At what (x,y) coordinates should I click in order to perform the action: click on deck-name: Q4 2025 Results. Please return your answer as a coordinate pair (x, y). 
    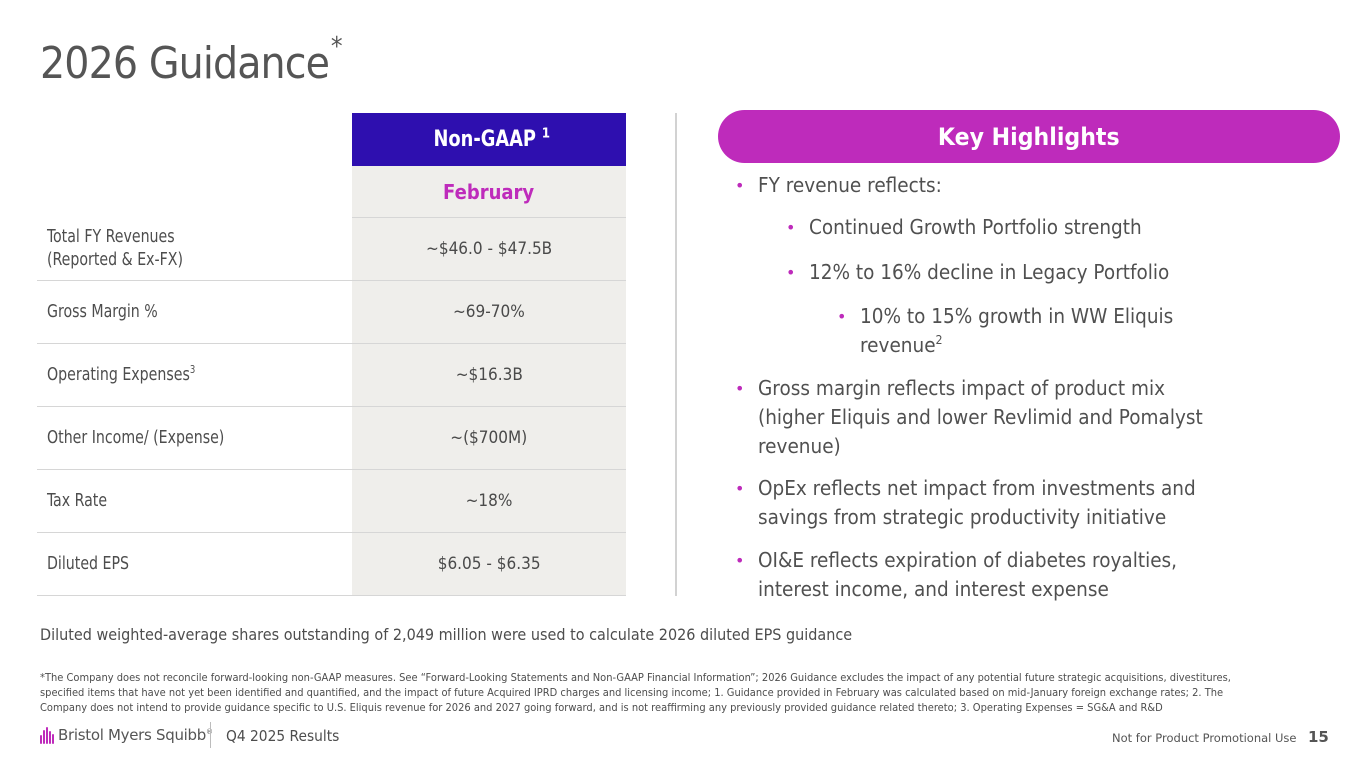
    Looking at the image, I should click on (287, 736).